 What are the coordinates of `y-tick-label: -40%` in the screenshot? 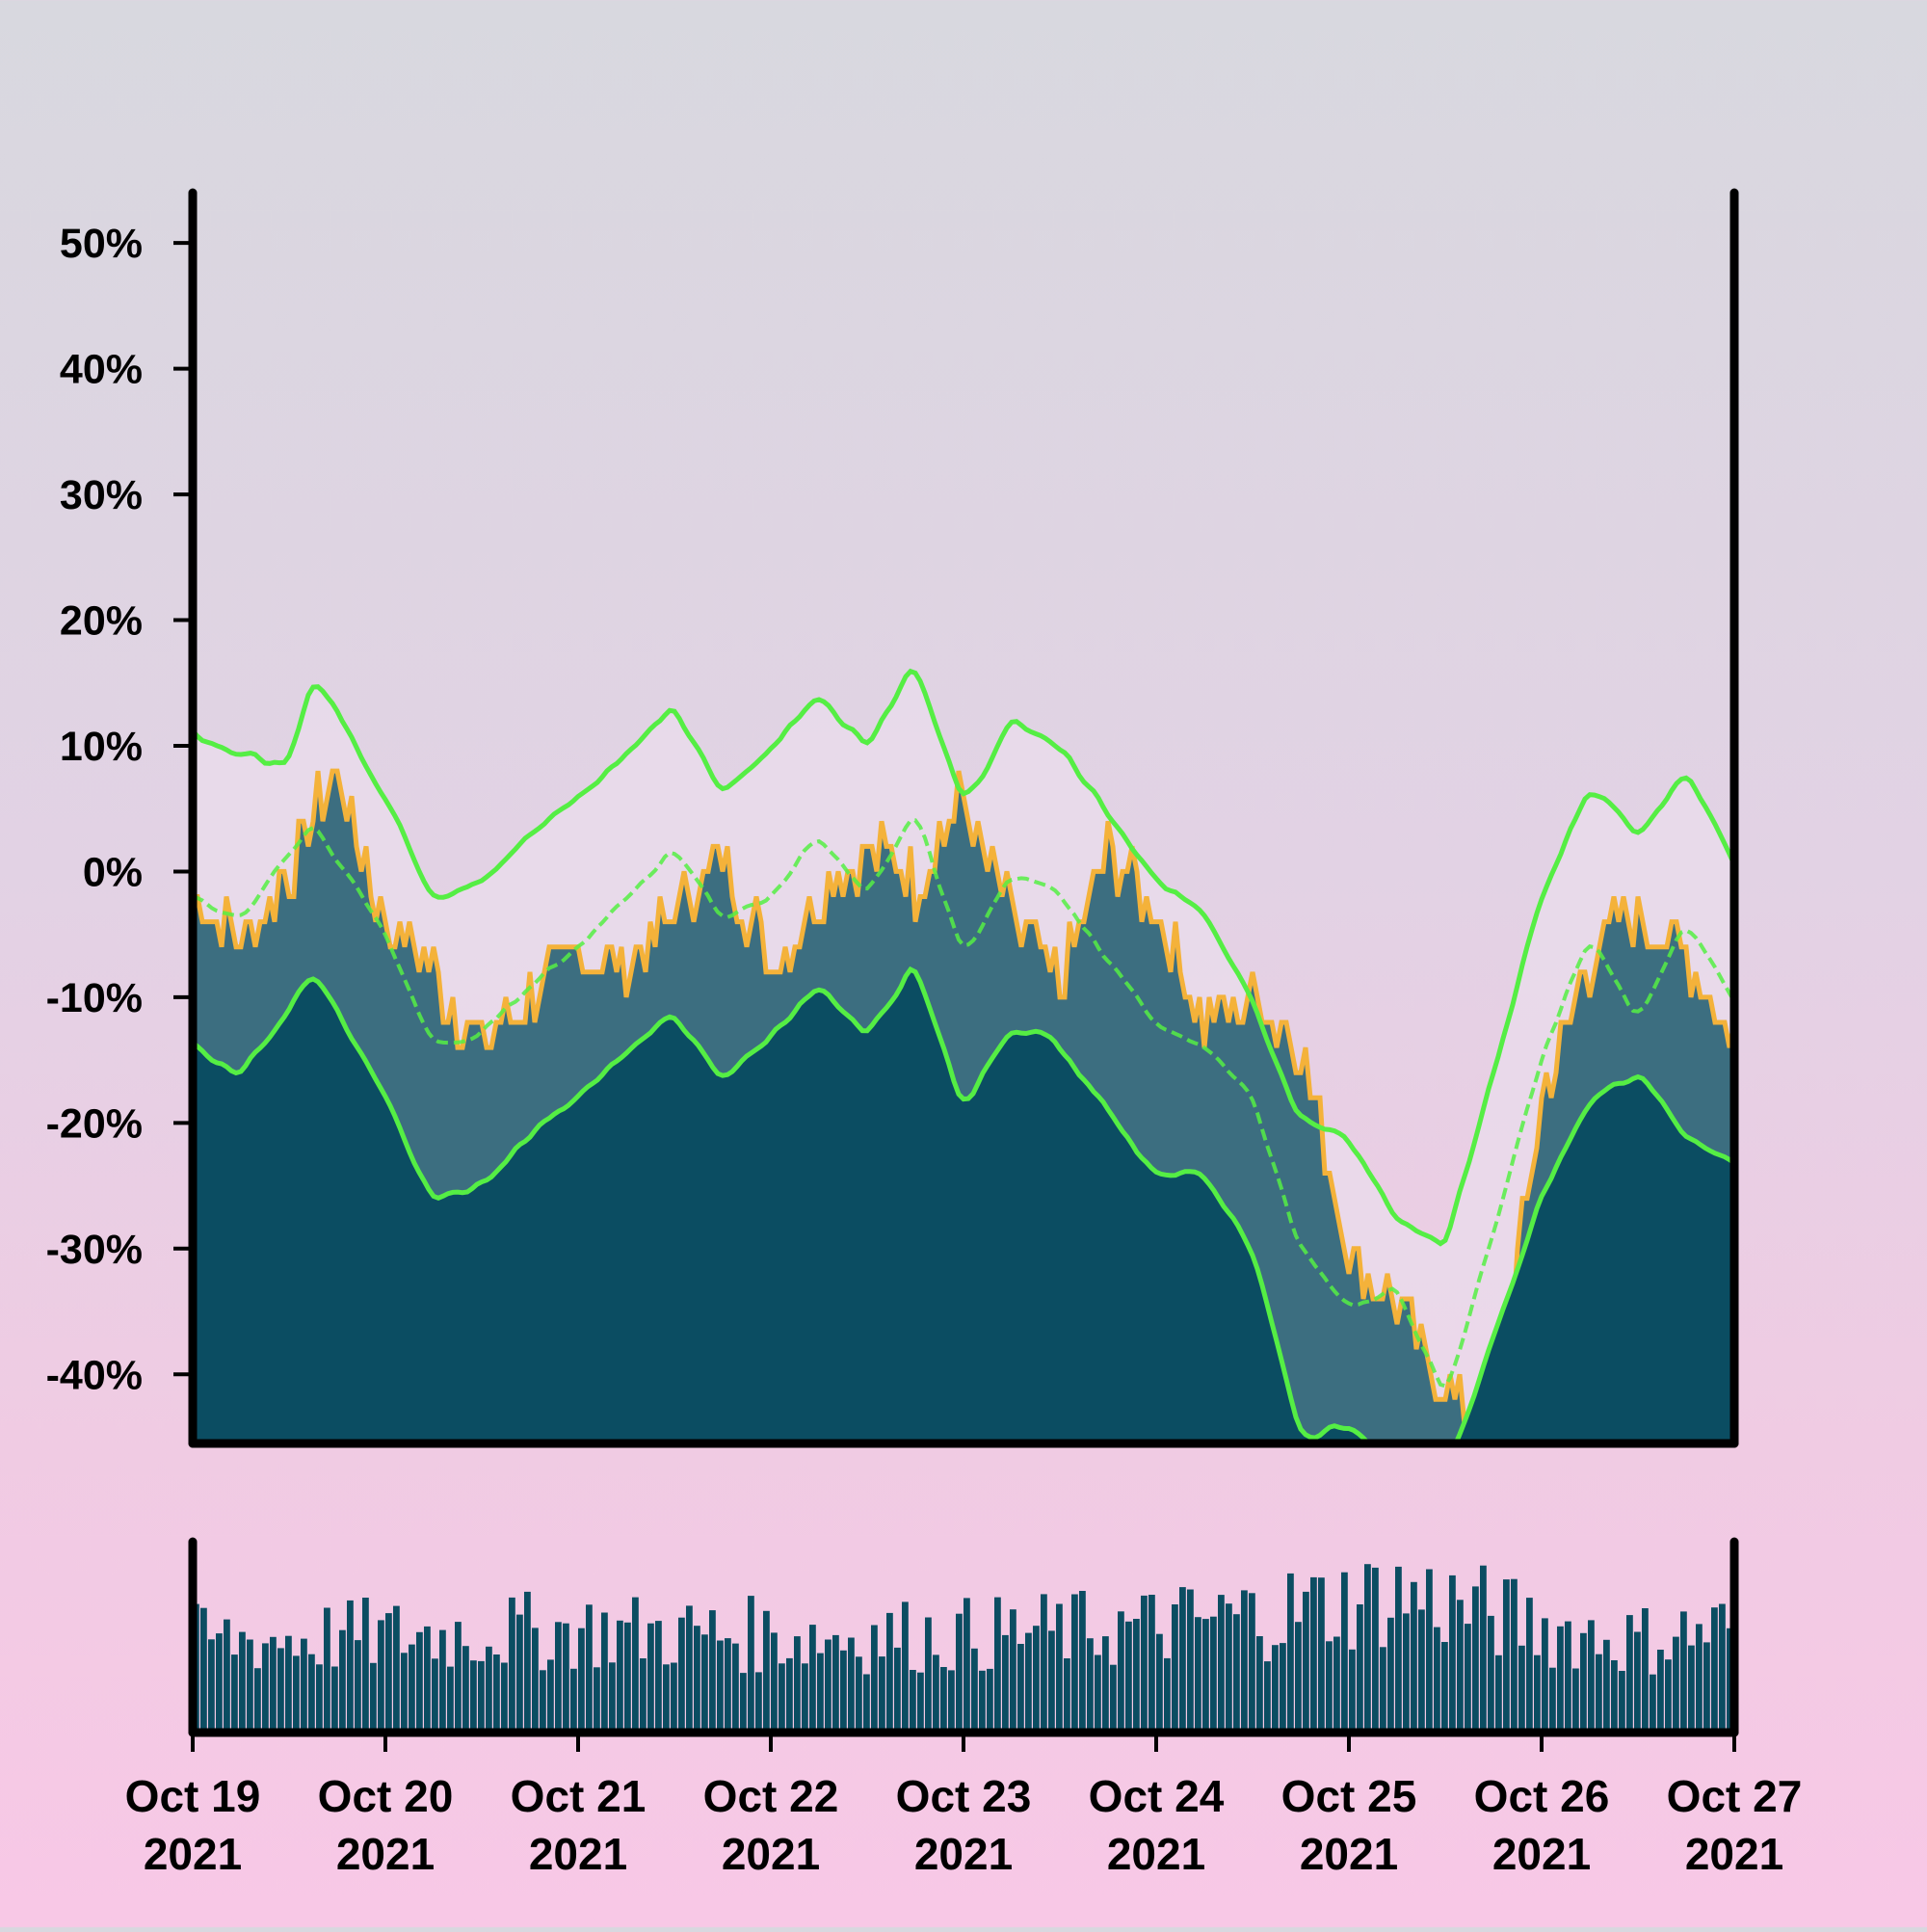 It's located at (95, 1375).